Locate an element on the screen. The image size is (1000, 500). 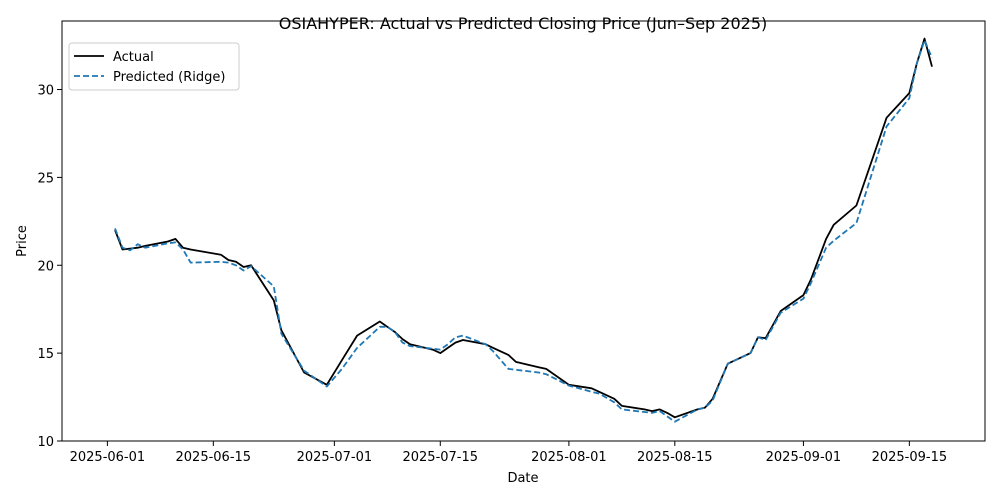
x-tick-label-4: 2025-08-01 is located at coordinates (569, 457).